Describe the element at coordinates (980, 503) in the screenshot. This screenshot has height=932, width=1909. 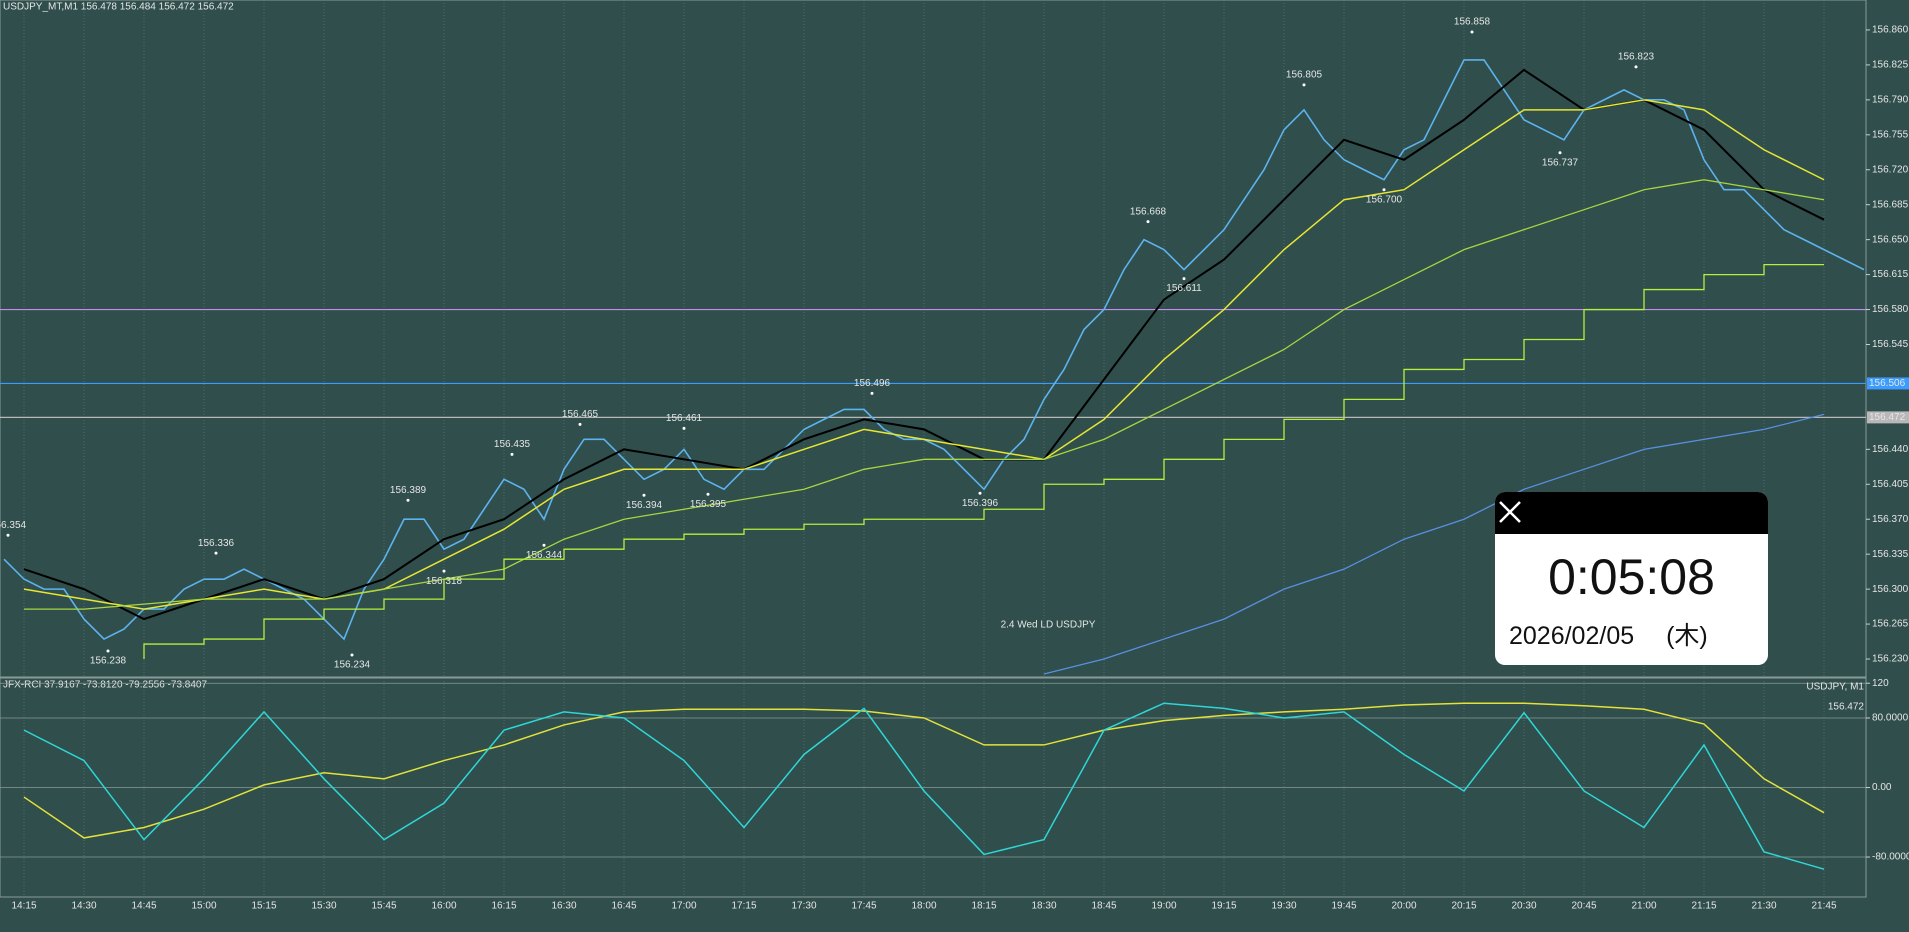
I see `swing-label: 156.396` at that location.